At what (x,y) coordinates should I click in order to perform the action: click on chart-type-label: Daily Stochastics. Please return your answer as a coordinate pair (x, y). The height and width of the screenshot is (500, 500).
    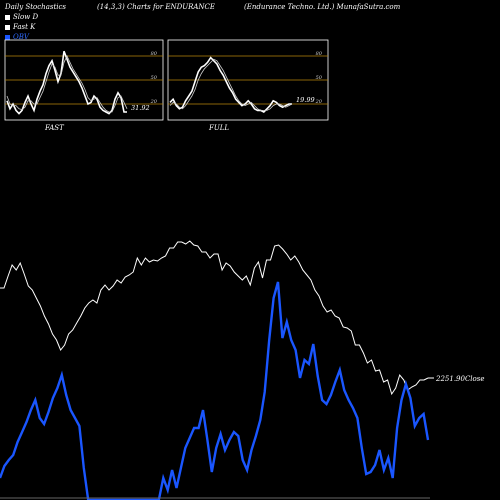
    Looking at the image, I should click on (36, 7).